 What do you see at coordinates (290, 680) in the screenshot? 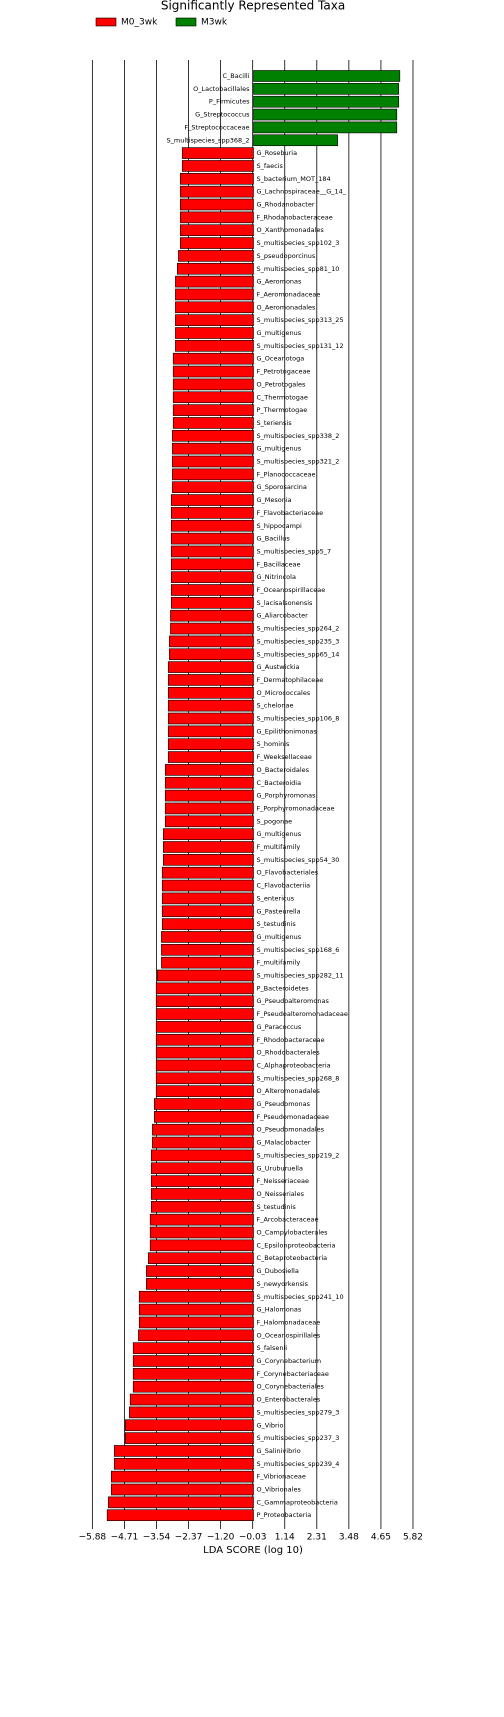
I see `category-label: F_Dermatophilaceae` at bounding box center [290, 680].